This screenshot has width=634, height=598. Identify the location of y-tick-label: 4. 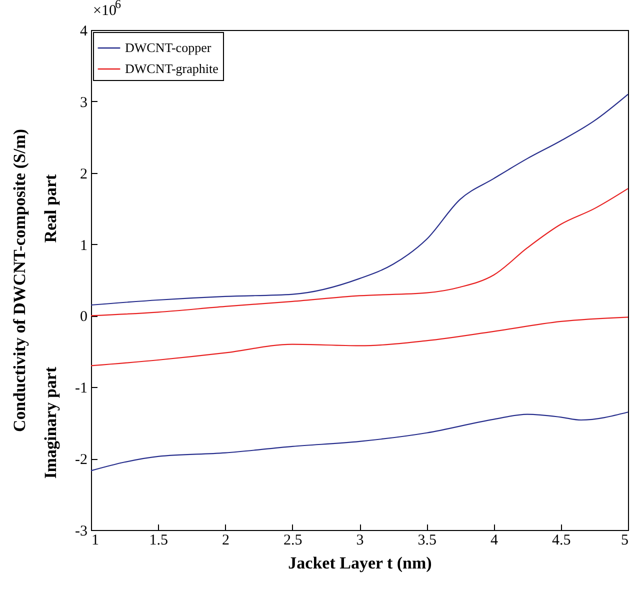
(84, 32).